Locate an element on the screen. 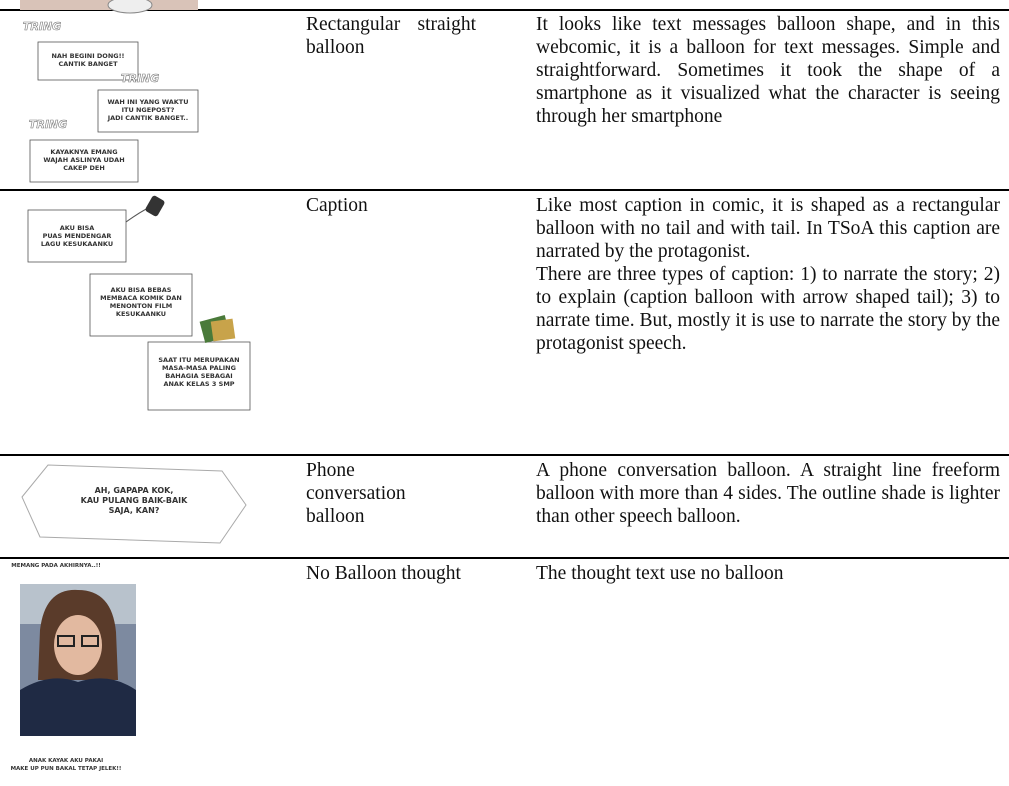  phone-balloon is located at coordinates (134, 504).